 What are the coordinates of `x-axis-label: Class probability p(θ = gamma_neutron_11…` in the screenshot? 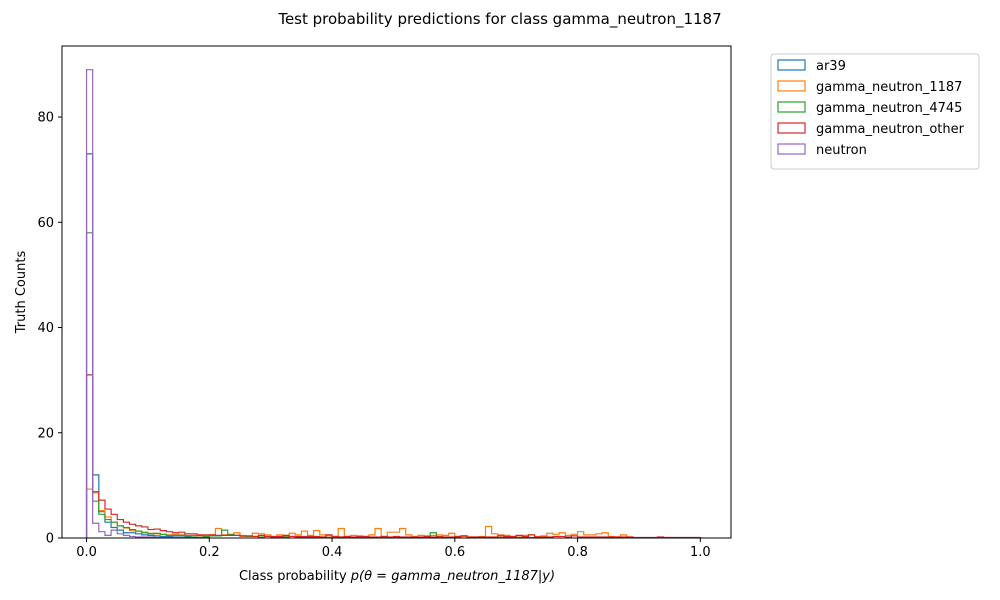 It's located at (397, 576).